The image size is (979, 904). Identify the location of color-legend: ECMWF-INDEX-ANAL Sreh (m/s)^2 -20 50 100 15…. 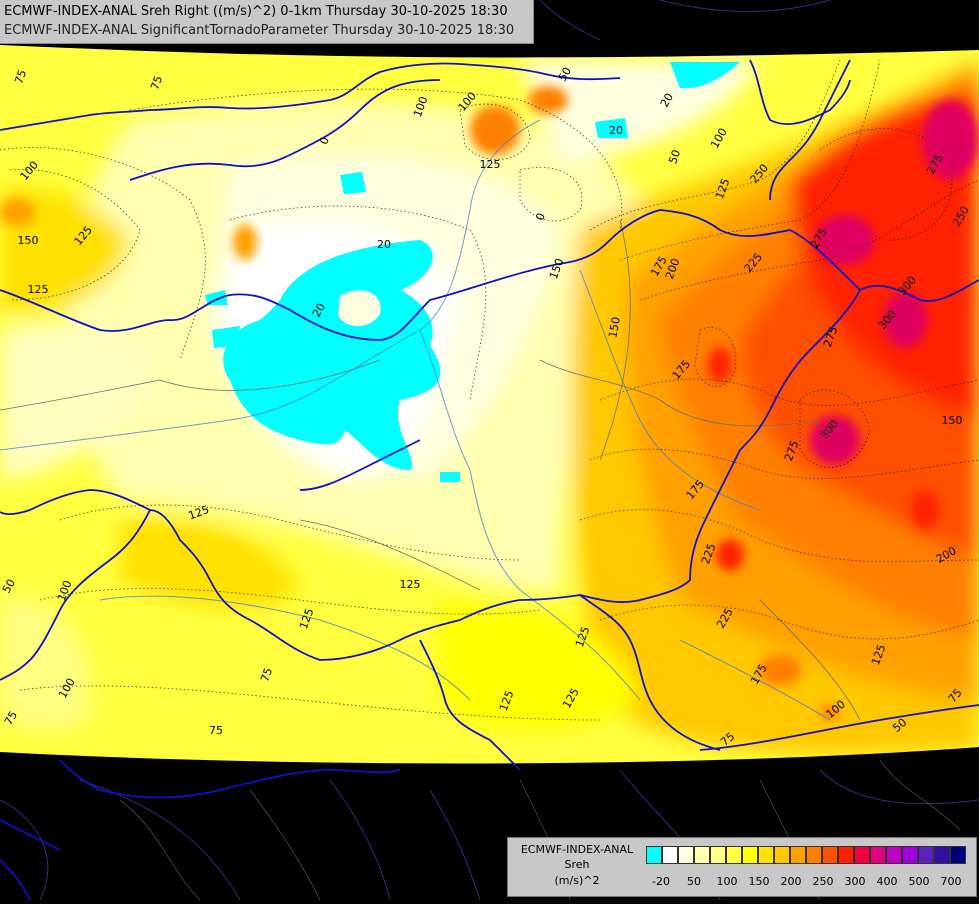
(742, 867).